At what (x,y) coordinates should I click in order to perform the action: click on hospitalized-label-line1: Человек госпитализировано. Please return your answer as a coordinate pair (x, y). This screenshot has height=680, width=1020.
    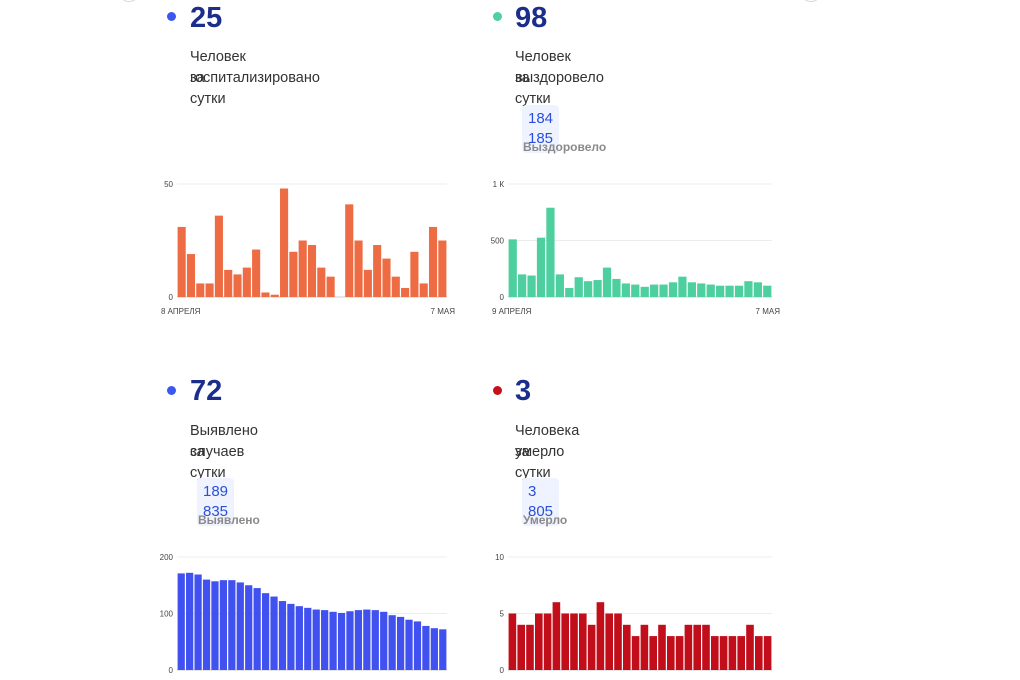
    Looking at the image, I should click on (255, 67).